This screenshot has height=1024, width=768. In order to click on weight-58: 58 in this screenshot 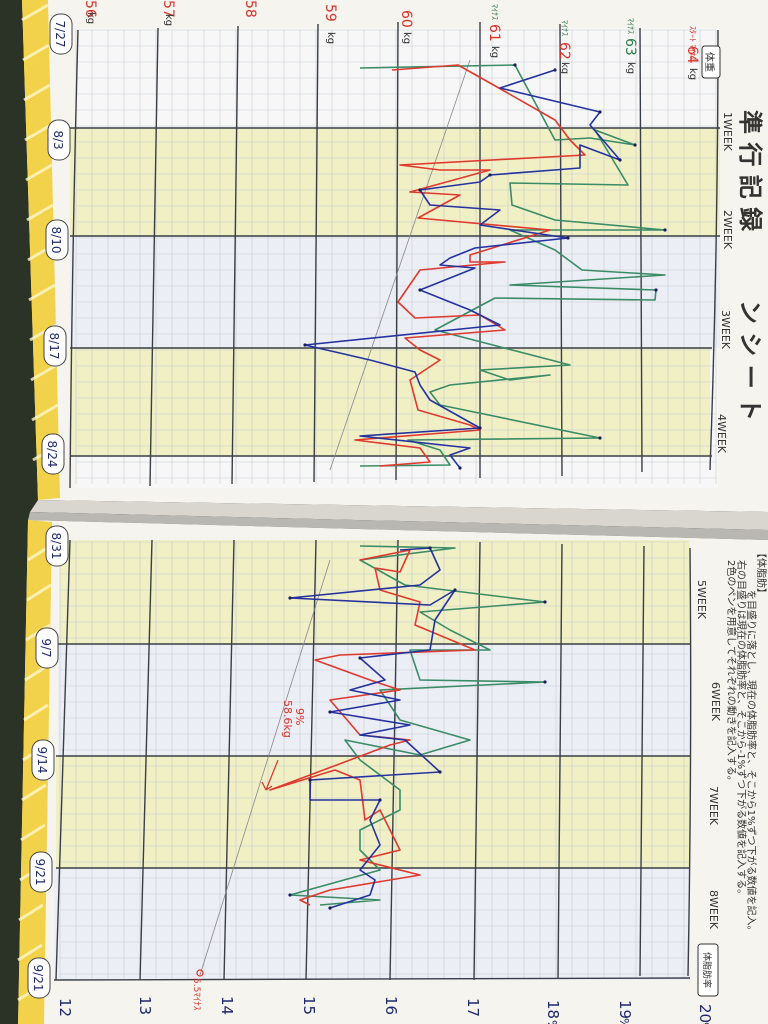, I will do `click(250, 9)`.